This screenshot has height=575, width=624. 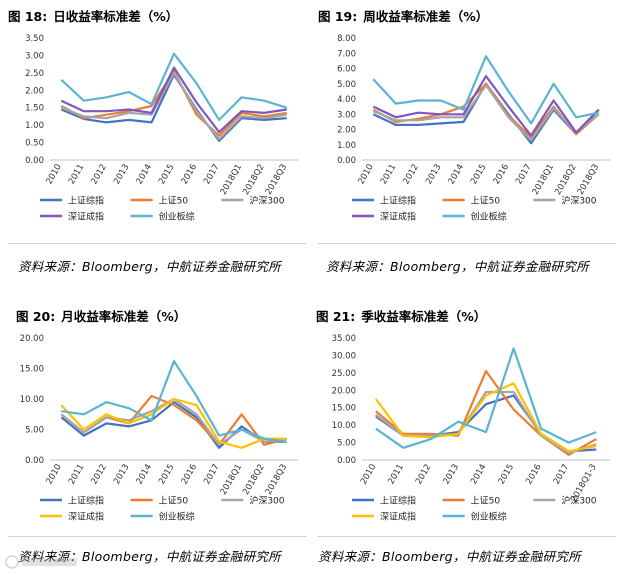 What do you see at coordinates (346, 39) in the screenshot?
I see `y-tick-label: 8.00` at bounding box center [346, 39].